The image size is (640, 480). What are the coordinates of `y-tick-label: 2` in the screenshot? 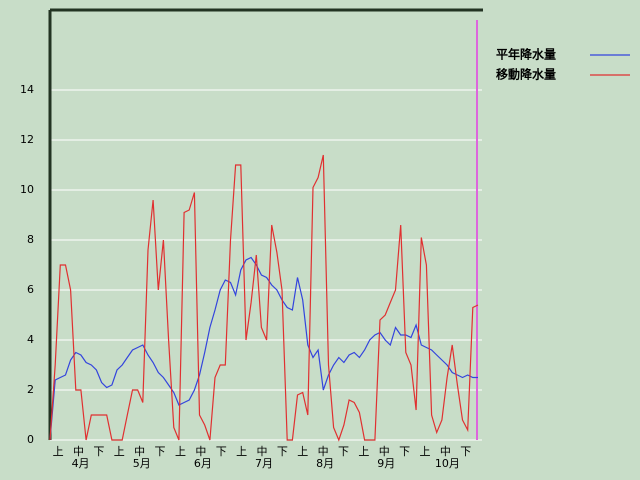 It's located at (30, 389).